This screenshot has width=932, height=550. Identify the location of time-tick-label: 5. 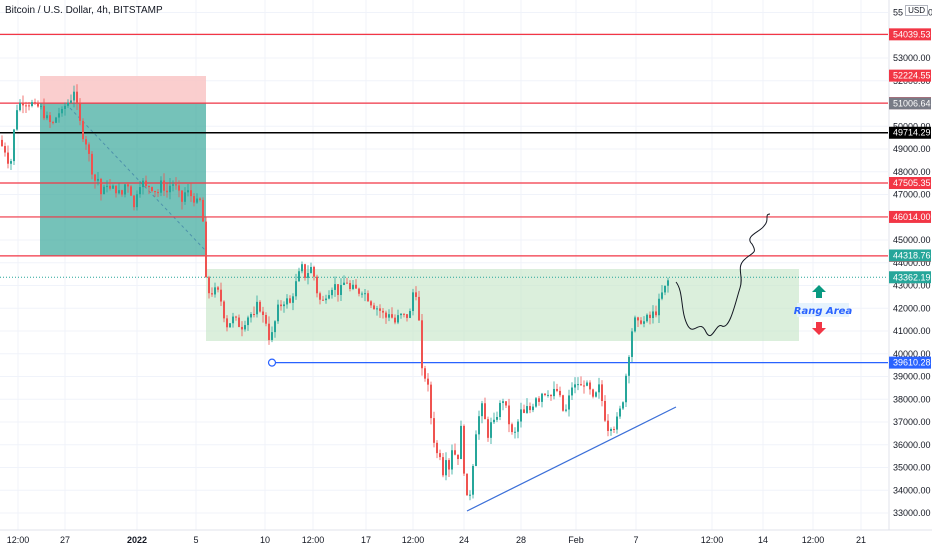
(195, 540).